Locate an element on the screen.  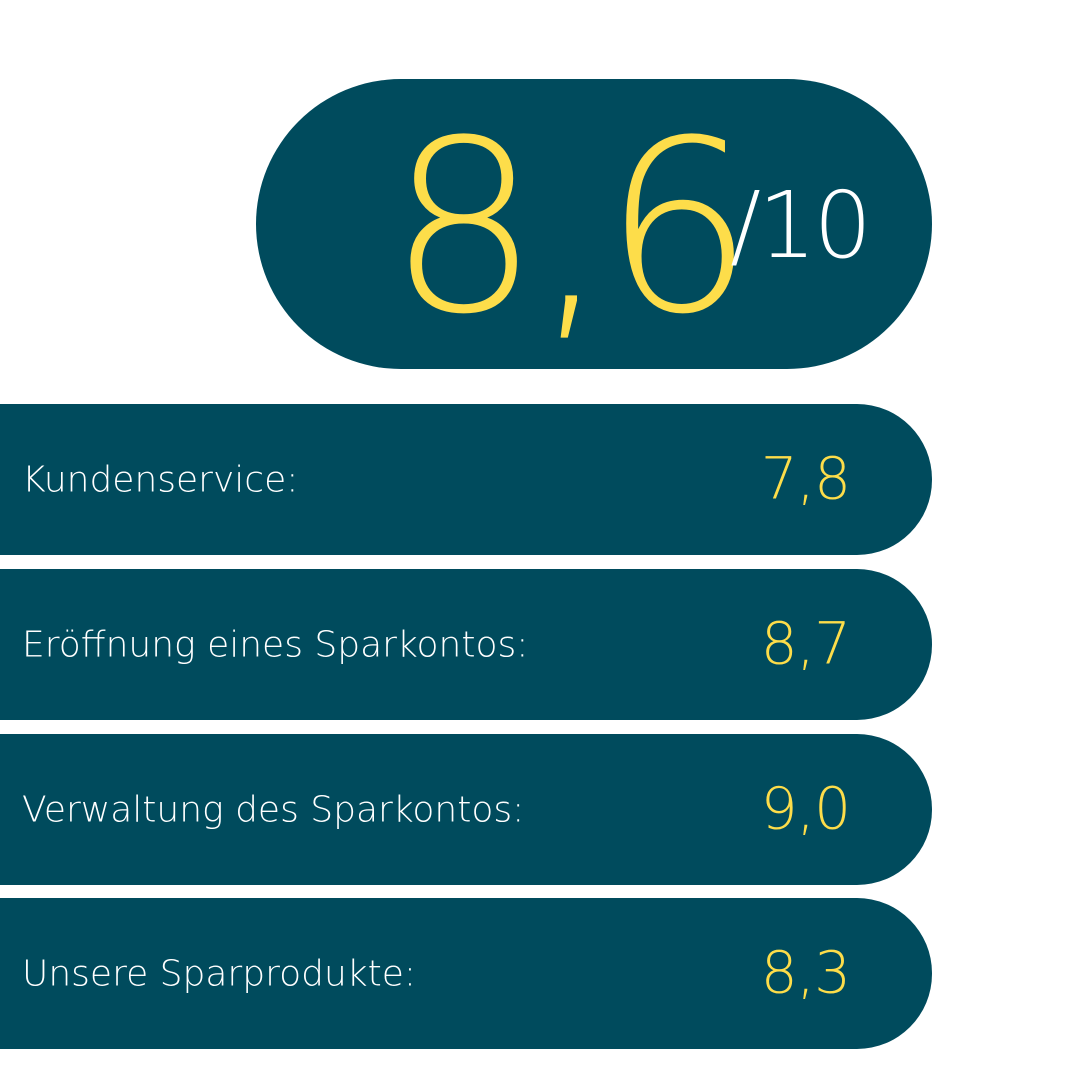
rating-label: Kundenservice: is located at coordinates (160, 479).